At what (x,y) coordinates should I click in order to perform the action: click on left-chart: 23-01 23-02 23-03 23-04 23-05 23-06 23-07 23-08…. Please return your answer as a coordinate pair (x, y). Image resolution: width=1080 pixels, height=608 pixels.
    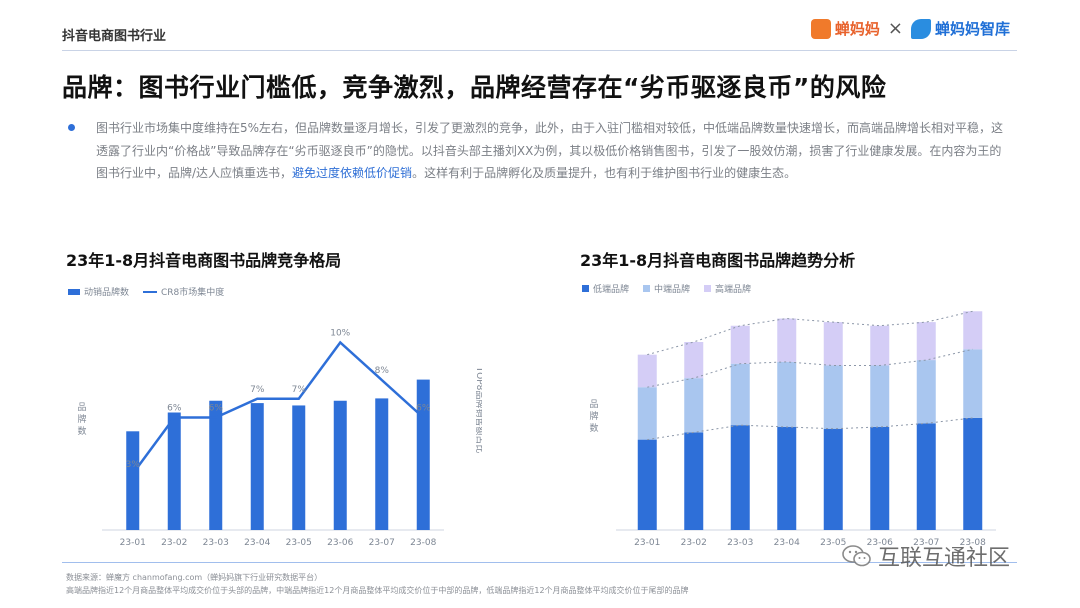
    Looking at the image, I should click on (279, 439).